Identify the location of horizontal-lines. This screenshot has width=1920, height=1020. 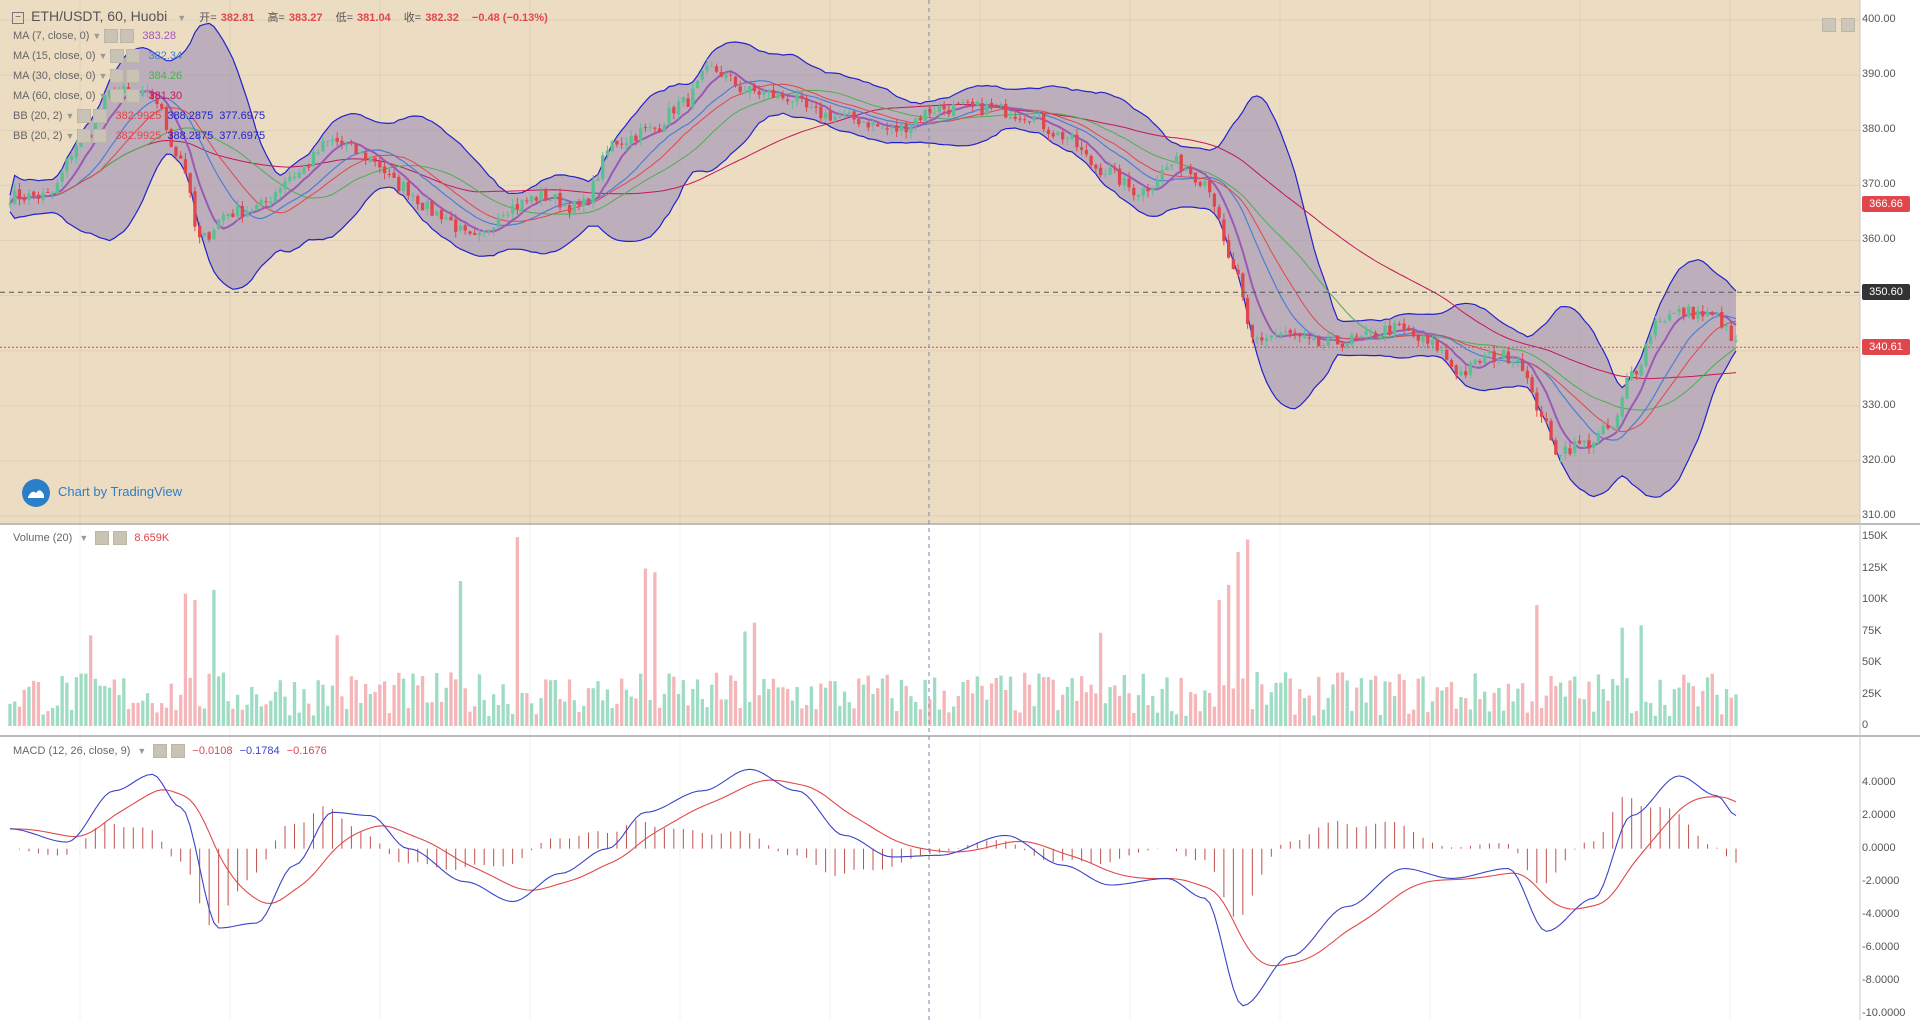
(930, 319).